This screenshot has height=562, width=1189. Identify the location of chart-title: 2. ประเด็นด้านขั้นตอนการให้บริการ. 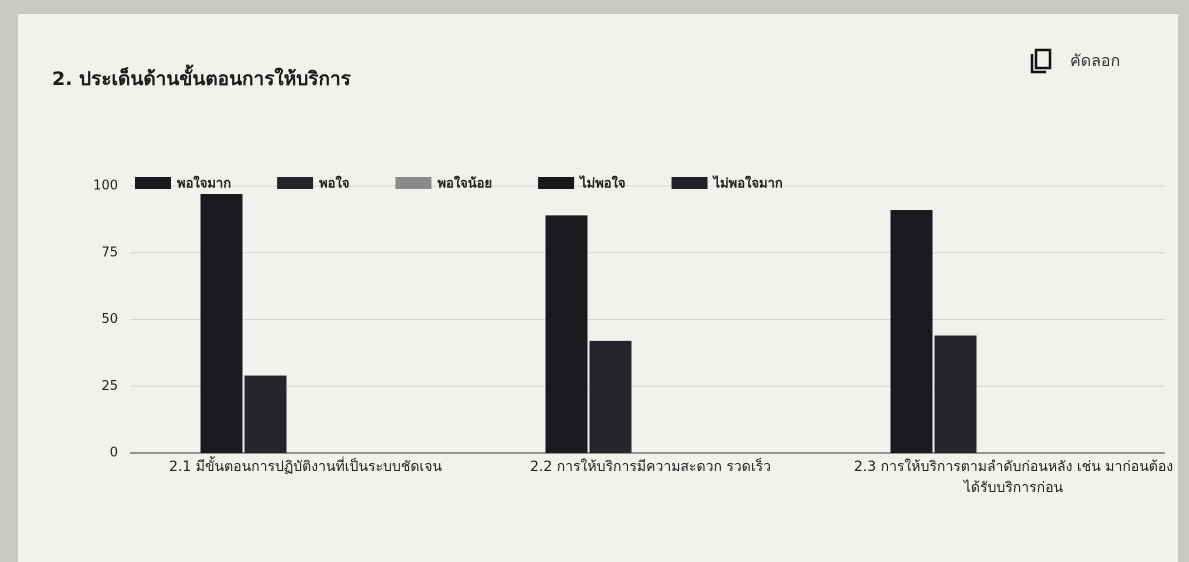
(201, 79).